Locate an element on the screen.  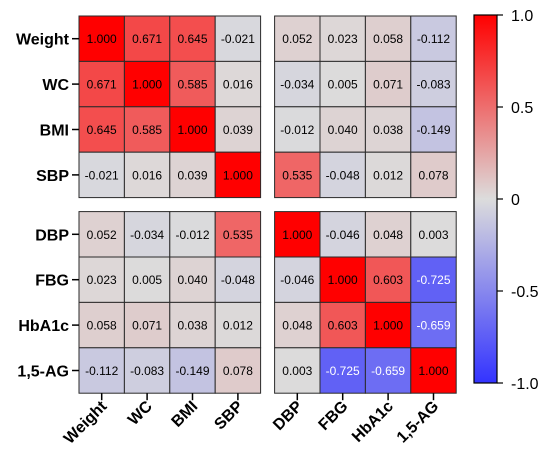
row-label: WC is located at coordinates (55, 85).